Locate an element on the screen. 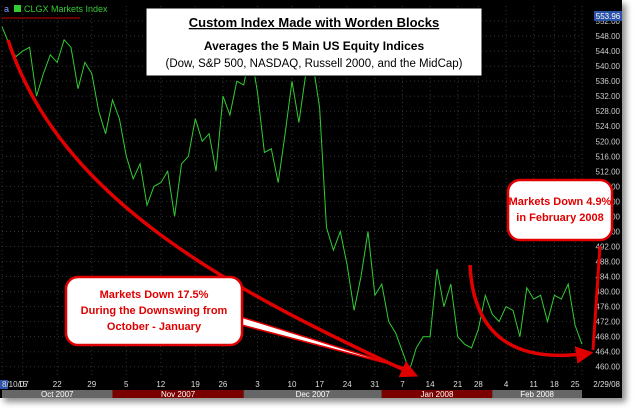 The width and height of the screenshot is (635, 412). price-tag-label: 553.96 is located at coordinates (608, 16).